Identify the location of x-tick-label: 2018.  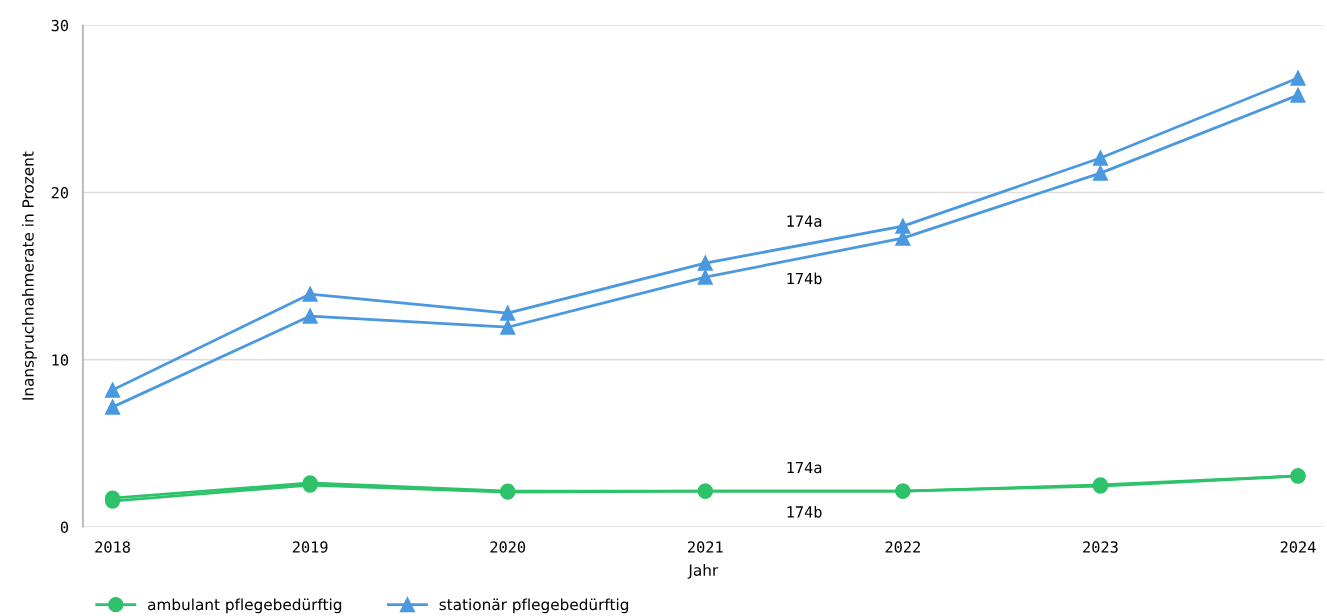
(112, 547).